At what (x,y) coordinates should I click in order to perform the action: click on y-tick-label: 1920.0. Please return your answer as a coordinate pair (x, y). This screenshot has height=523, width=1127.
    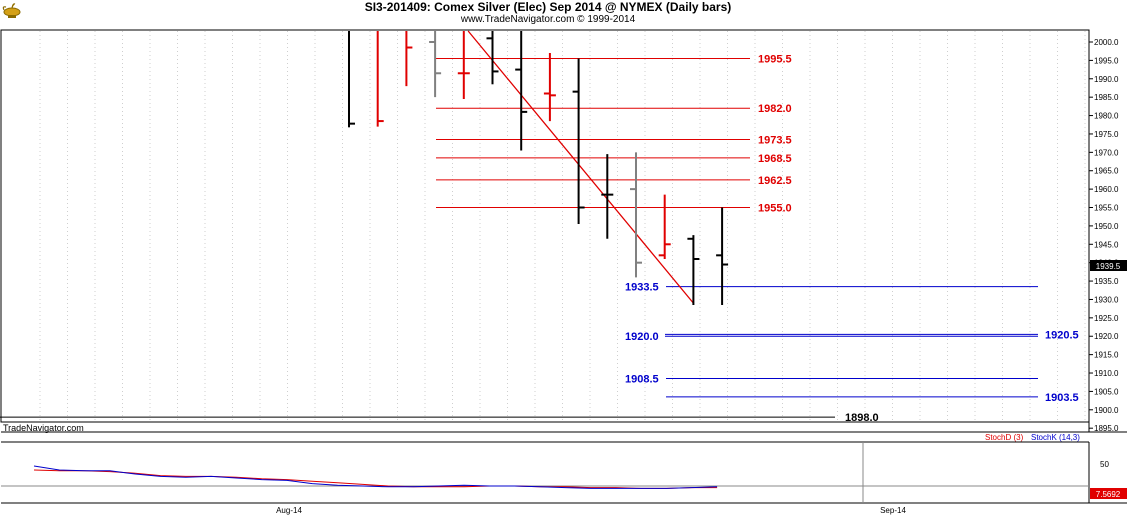
    Looking at the image, I should click on (1106, 336).